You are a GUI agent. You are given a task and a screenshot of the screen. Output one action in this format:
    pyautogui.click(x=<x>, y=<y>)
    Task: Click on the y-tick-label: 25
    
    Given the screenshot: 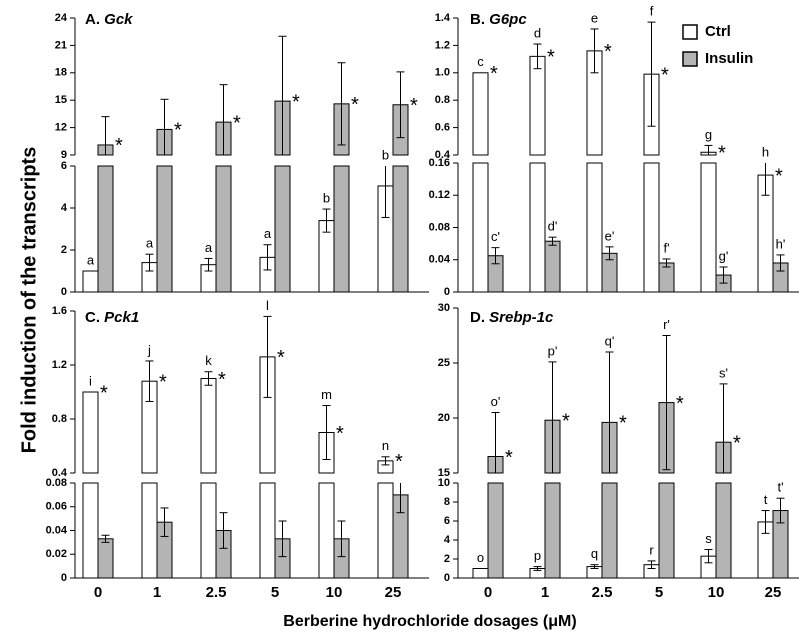 What is the action you would take?
    pyautogui.click(x=444, y=363)
    